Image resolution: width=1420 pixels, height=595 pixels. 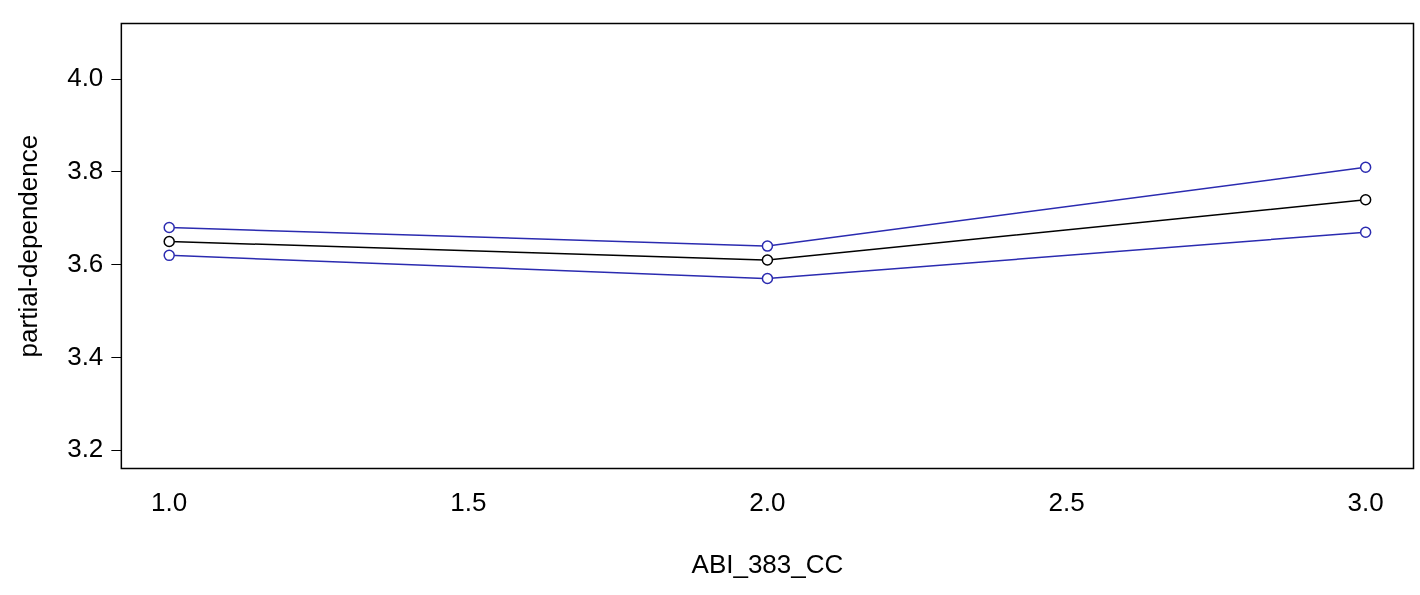 I want to click on y-tick-label: 3.6, so click(x=85, y=262).